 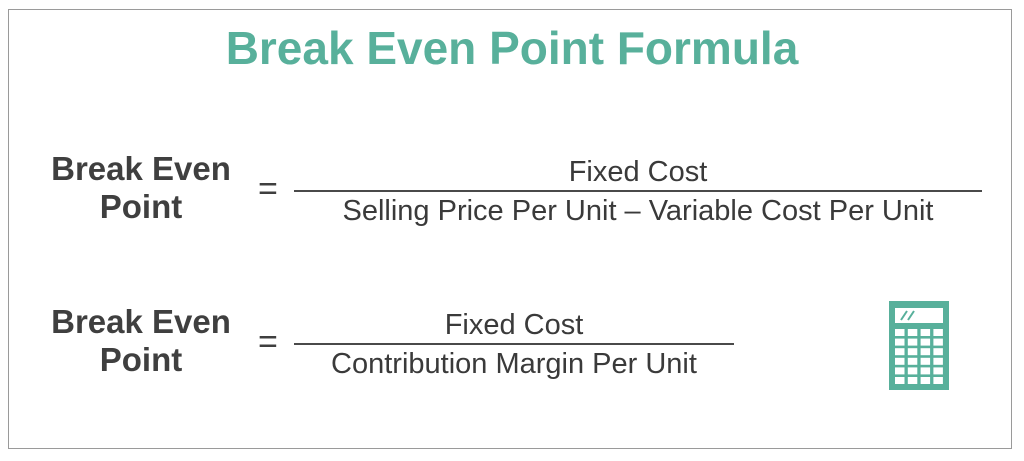 I want to click on formula2-lhs-line1: Break Even, so click(x=141, y=321).